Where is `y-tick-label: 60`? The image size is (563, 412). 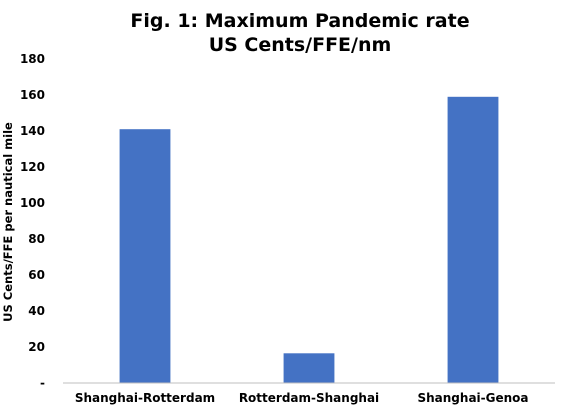 y-tick-label: 60 is located at coordinates (36, 275).